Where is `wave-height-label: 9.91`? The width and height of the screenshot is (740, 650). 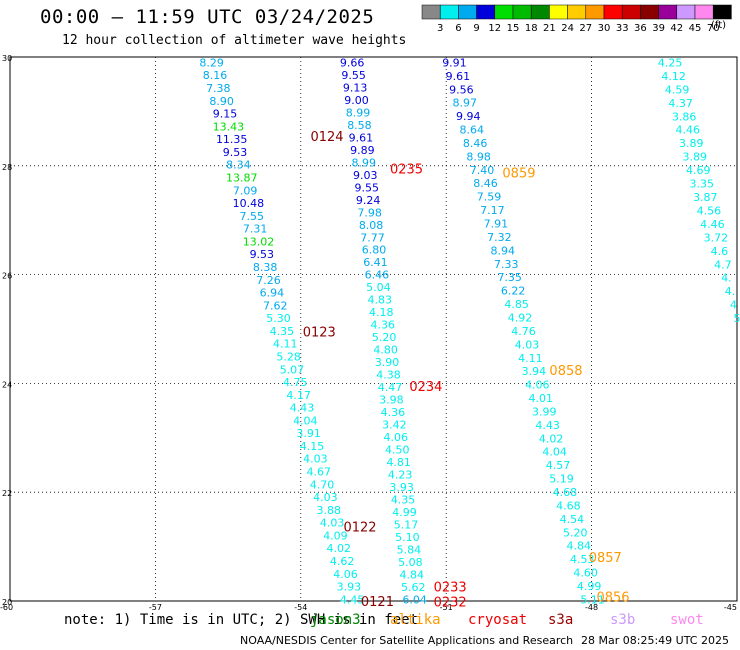 wave-height-label: 9.91 is located at coordinates (454, 62).